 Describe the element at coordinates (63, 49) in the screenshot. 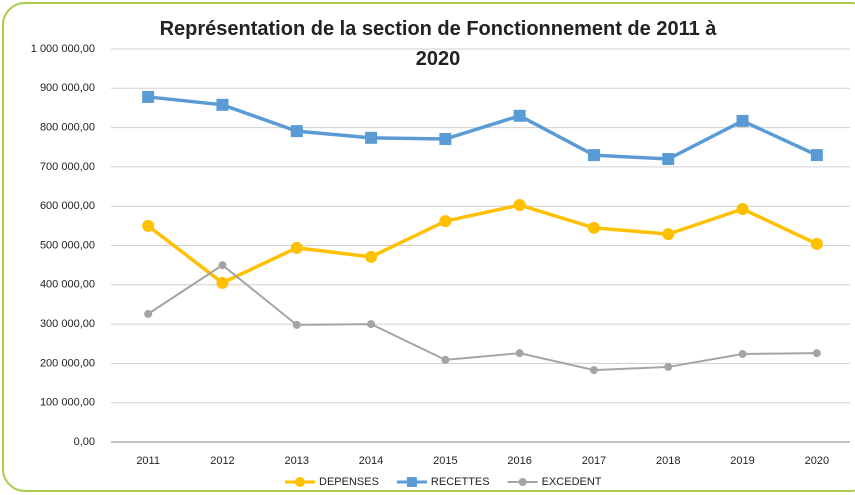

I see `y-tick-label: 1 000 000,00` at that location.